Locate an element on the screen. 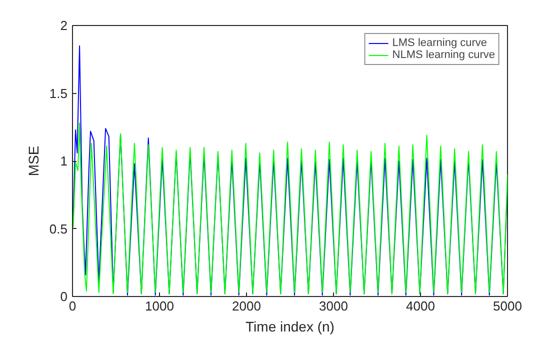  x-tick-label: 5000 is located at coordinates (507, 306).